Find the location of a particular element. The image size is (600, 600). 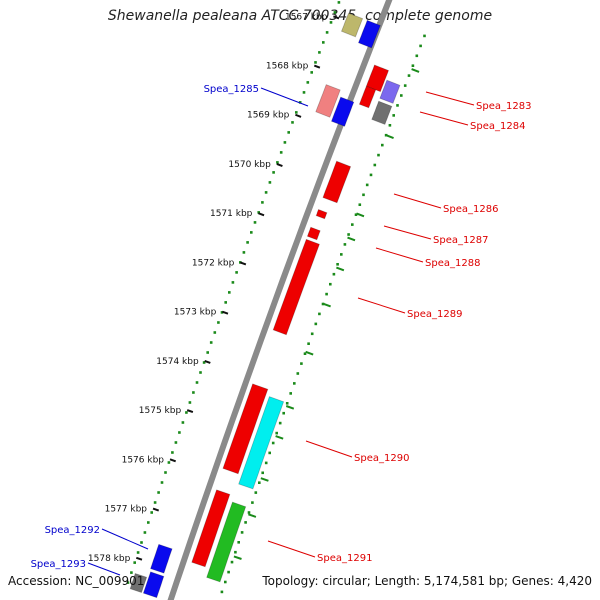

gene-label-spea-1284: Spea_1284 is located at coordinates (497, 126).